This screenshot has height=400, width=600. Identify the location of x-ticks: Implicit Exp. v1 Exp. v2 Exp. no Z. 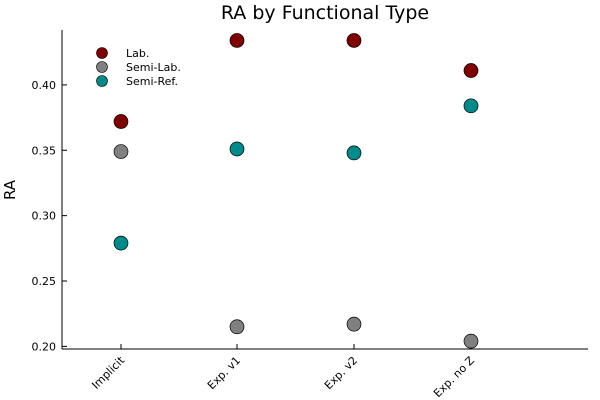
(283, 372).